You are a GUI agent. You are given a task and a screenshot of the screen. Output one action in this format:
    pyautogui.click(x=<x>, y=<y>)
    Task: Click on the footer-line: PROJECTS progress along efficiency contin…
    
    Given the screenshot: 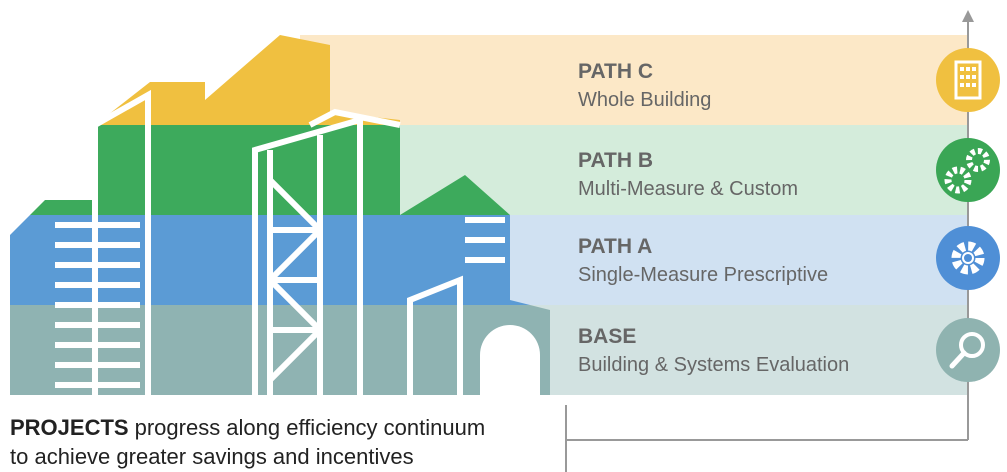 What is the action you would take?
    pyautogui.click(x=247, y=427)
    